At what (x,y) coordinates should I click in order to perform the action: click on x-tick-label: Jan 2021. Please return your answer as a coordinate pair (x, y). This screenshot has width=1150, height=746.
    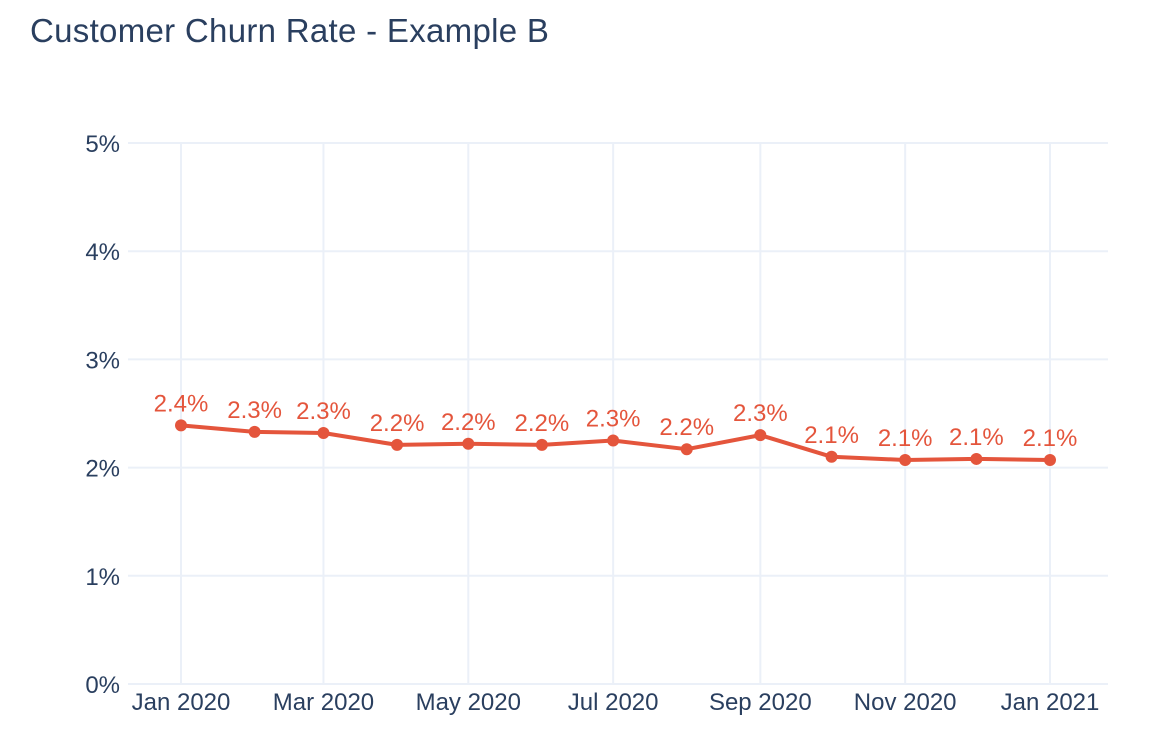
    Looking at the image, I should click on (1050, 702).